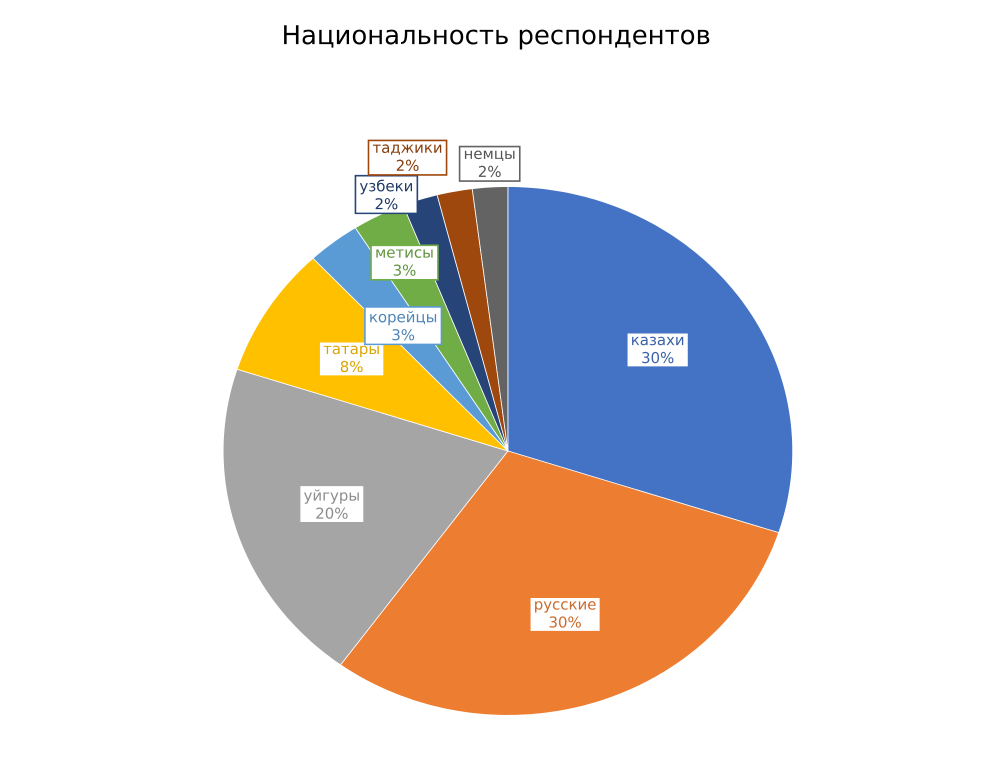 The width and height of the screenshot is (992, 762). I want to click on slice-label: таджики, so click(407, 149).